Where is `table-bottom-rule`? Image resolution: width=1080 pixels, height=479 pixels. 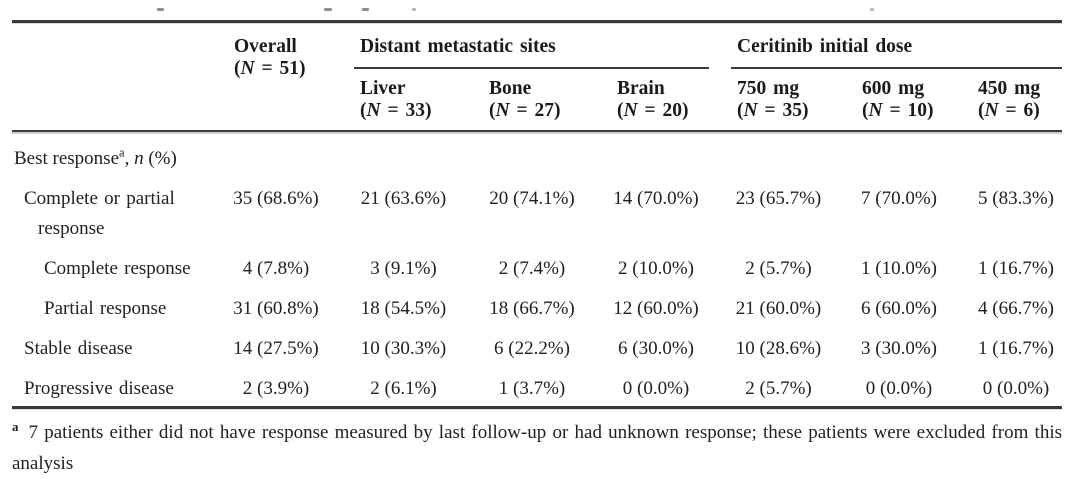
table-bottom-rule is located at coordinates (537, 407).